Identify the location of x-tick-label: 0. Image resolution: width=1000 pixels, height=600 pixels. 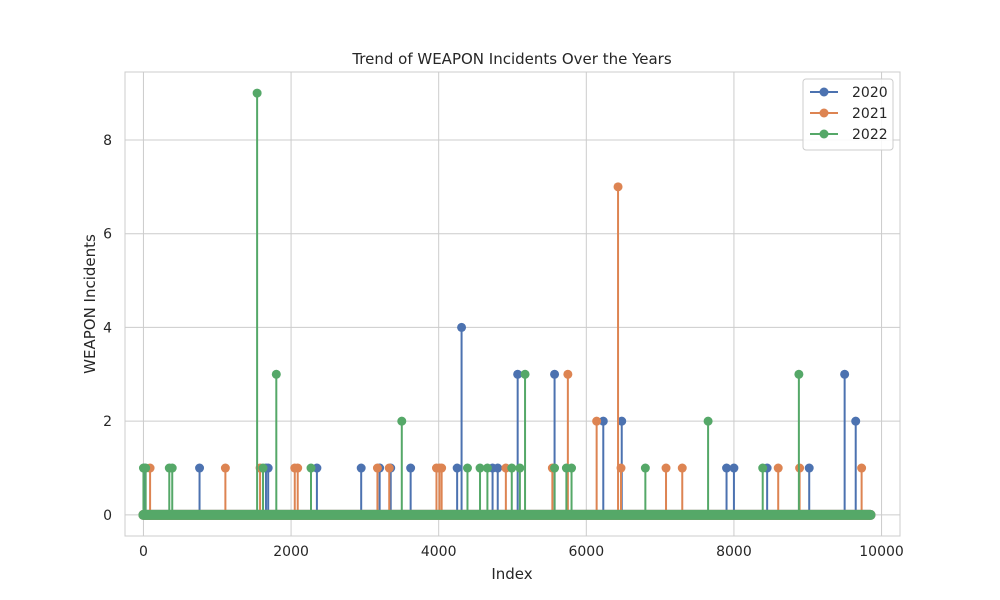
(143, 552).